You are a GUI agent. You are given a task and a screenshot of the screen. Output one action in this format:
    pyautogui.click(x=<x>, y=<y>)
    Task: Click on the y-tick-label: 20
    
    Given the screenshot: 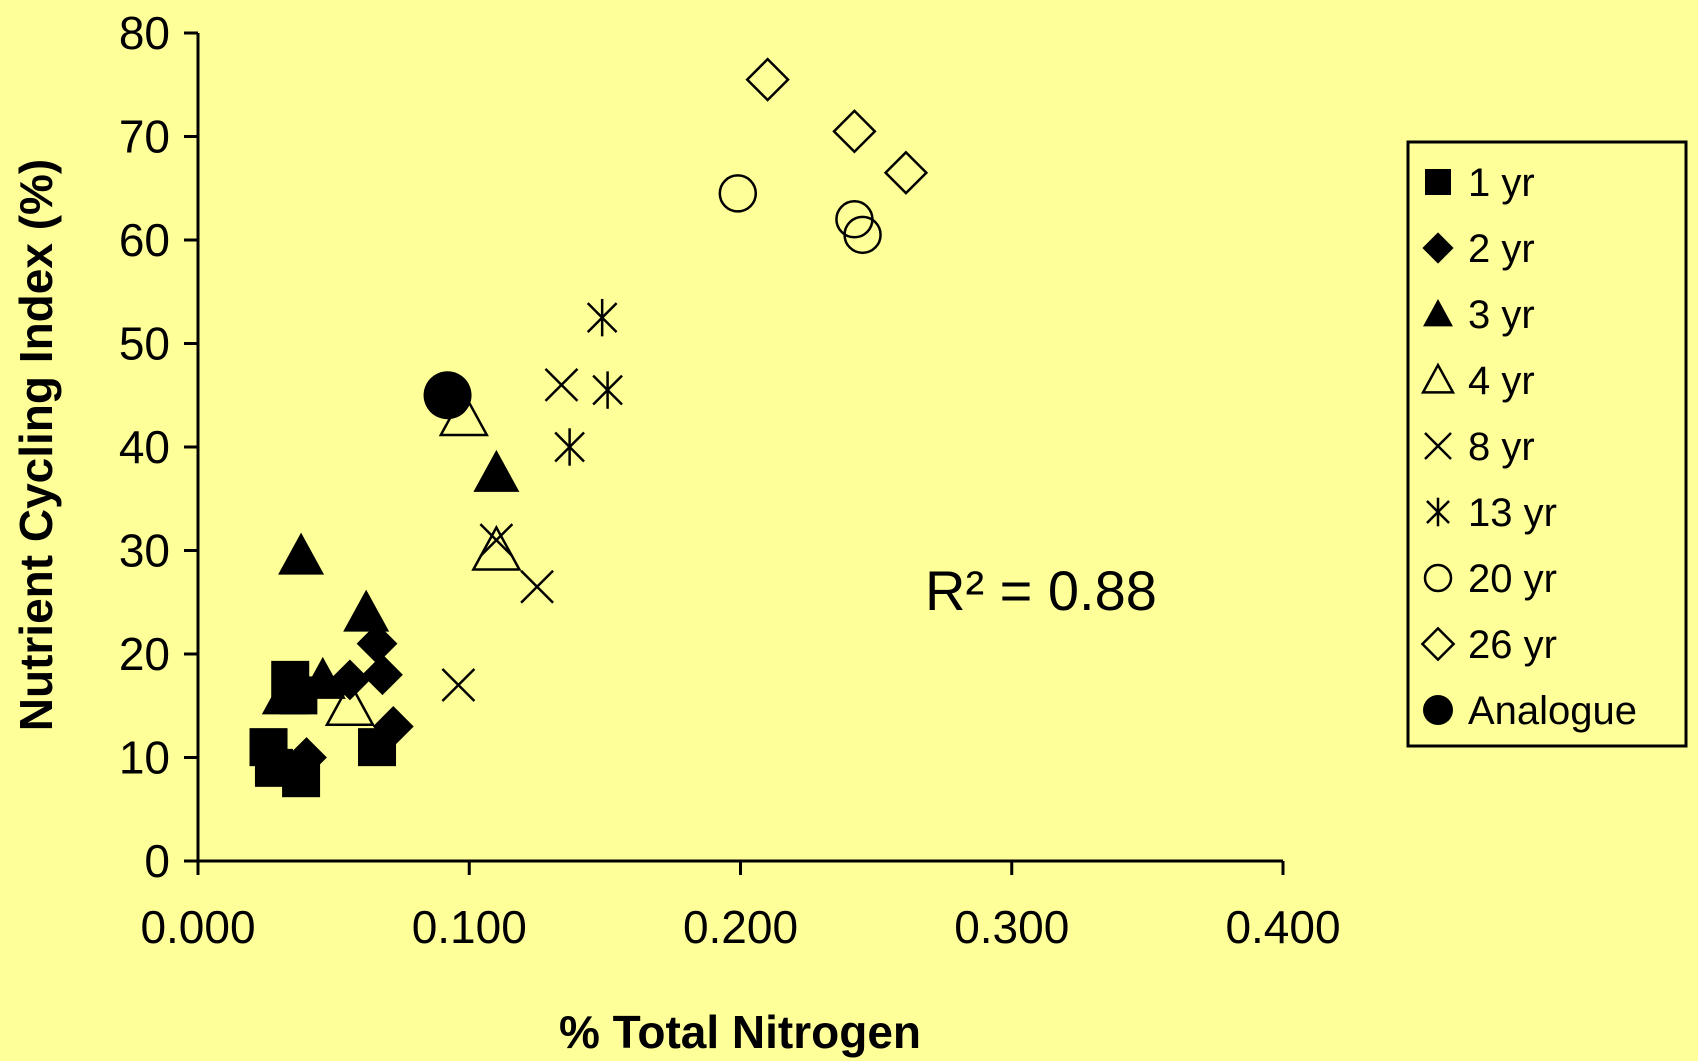 What is the action you would take?
    pyautogui.click(x=144, y=654)
    